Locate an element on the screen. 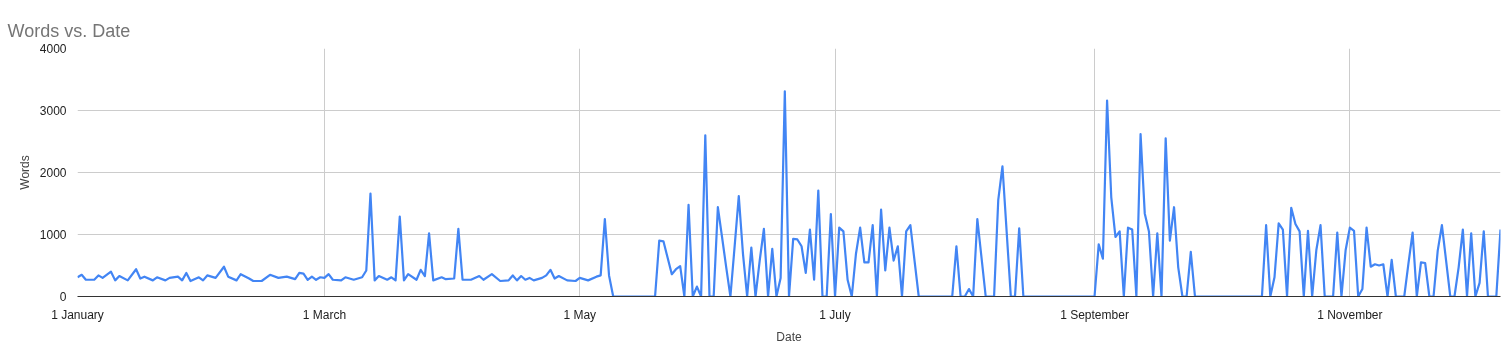  y-tick-label: 1000 is located at coordinates (53, 235).